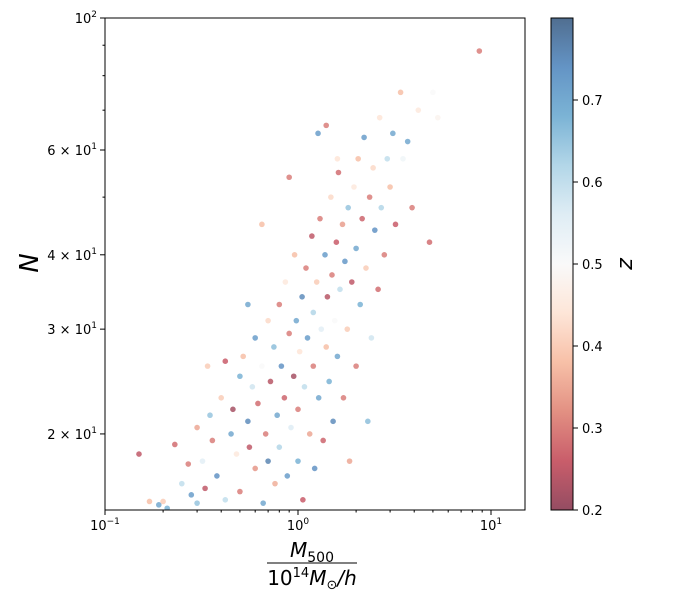  What do you see at coordinates (69, 435) in the screenshot?
I see `y-tick-base: 2 × 10` at bounding box center [69, 435].